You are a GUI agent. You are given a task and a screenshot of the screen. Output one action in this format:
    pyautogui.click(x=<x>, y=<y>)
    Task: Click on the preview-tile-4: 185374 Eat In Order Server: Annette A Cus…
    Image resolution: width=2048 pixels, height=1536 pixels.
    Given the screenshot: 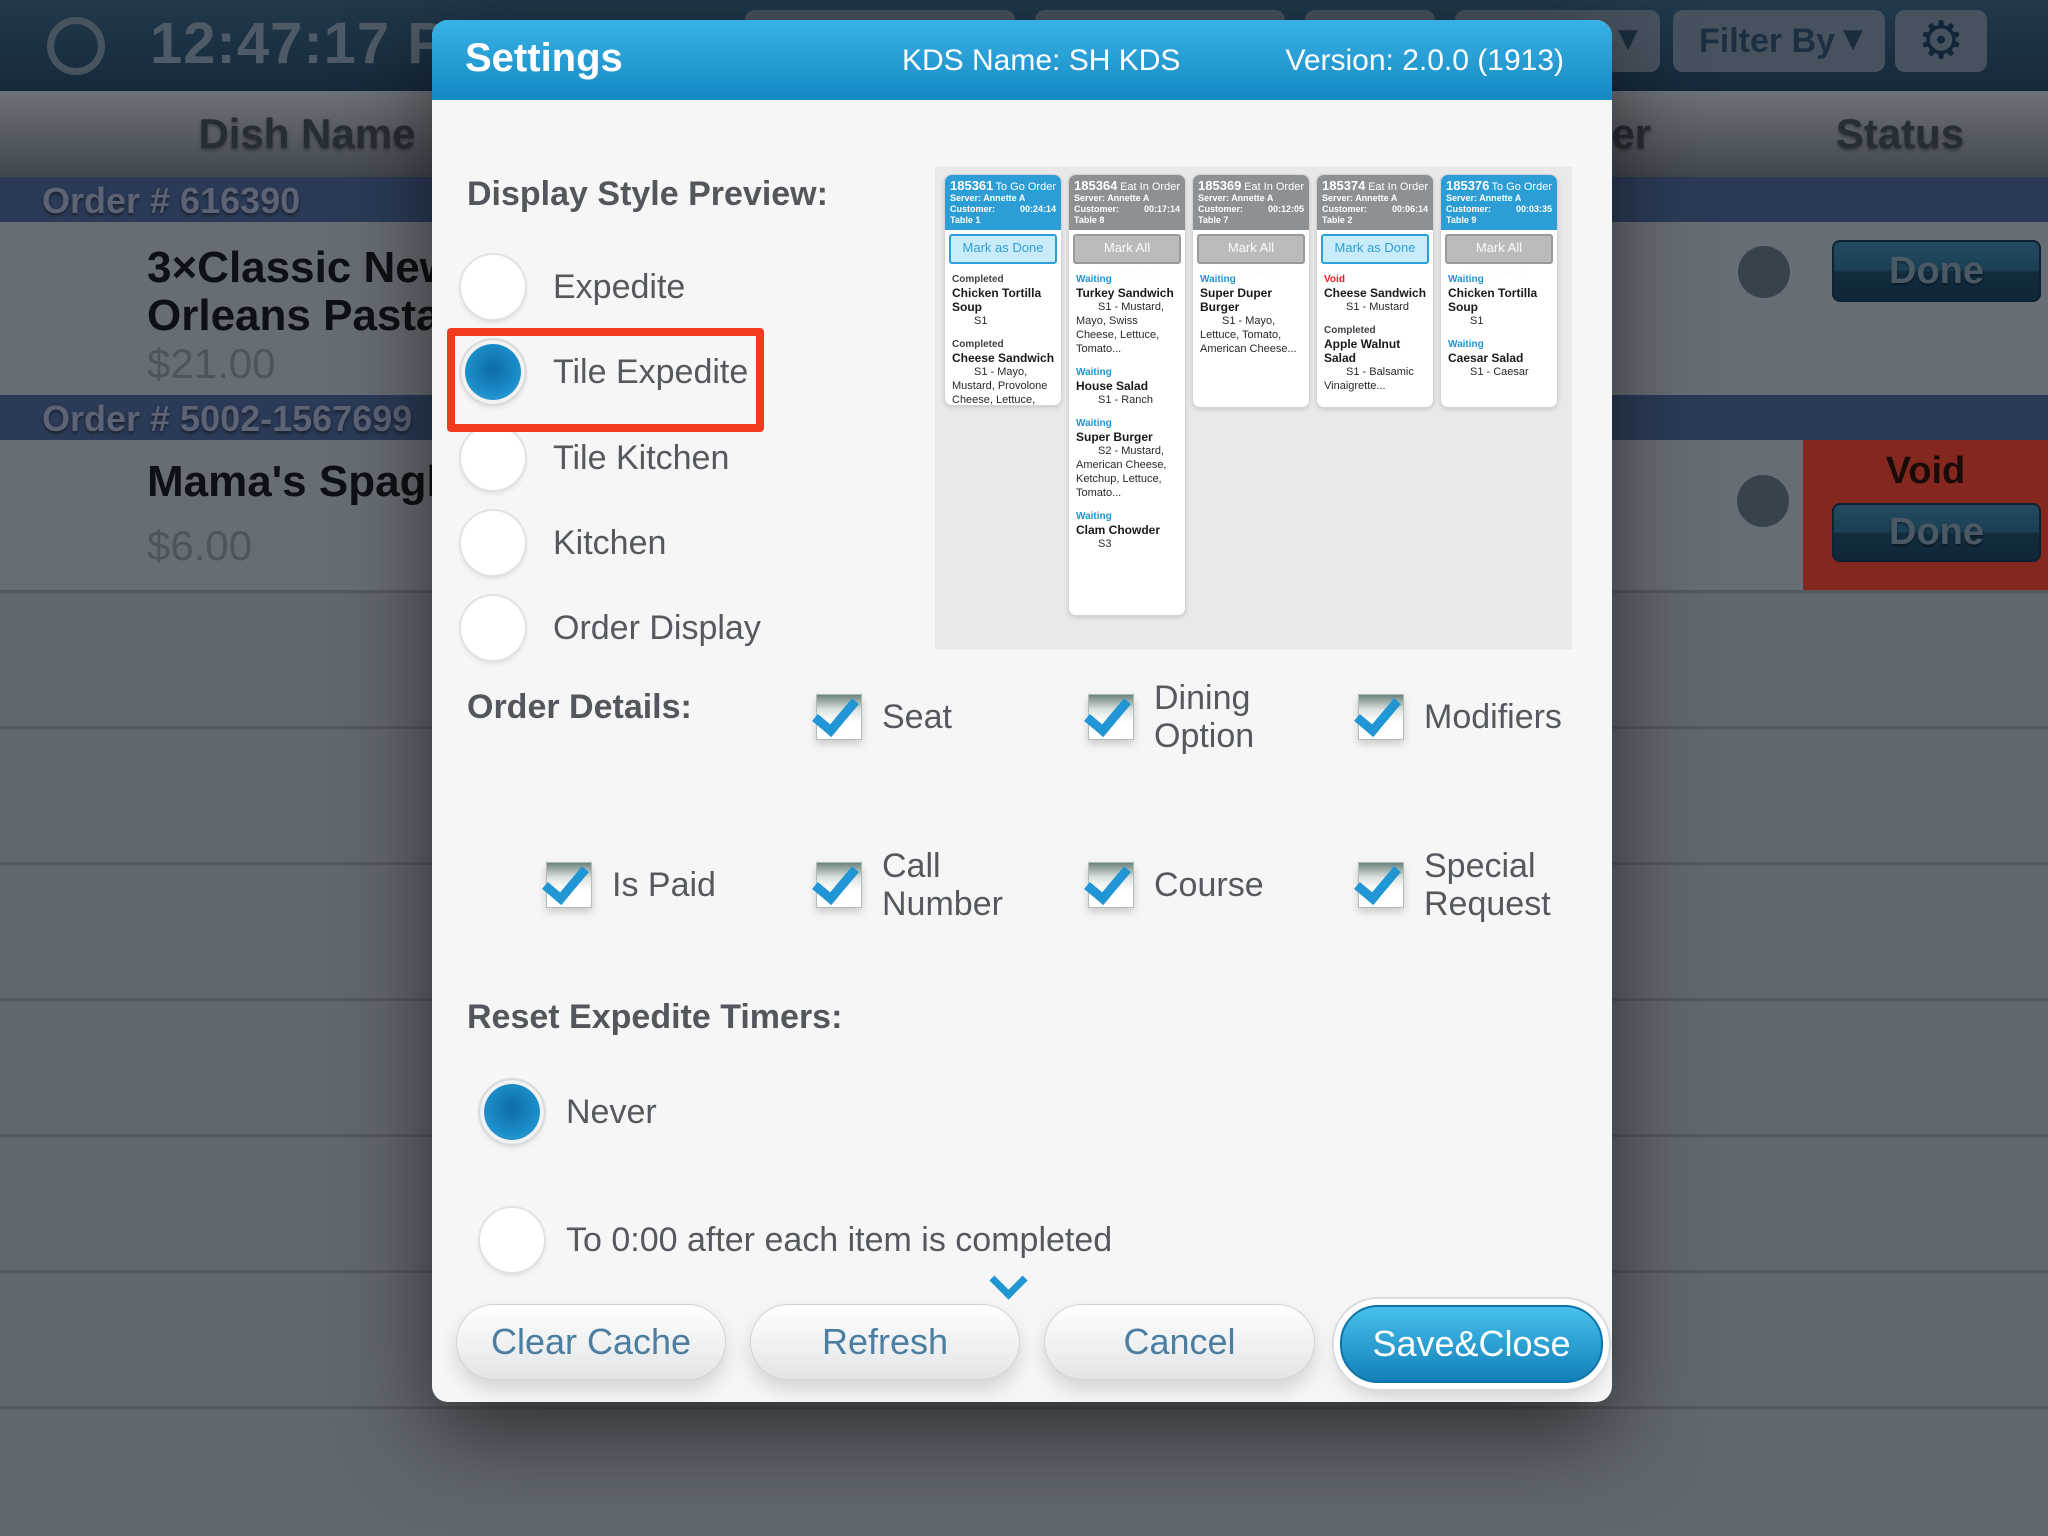 What is the action you would take?
    pyautogui.click(x=1375, y=291)
    